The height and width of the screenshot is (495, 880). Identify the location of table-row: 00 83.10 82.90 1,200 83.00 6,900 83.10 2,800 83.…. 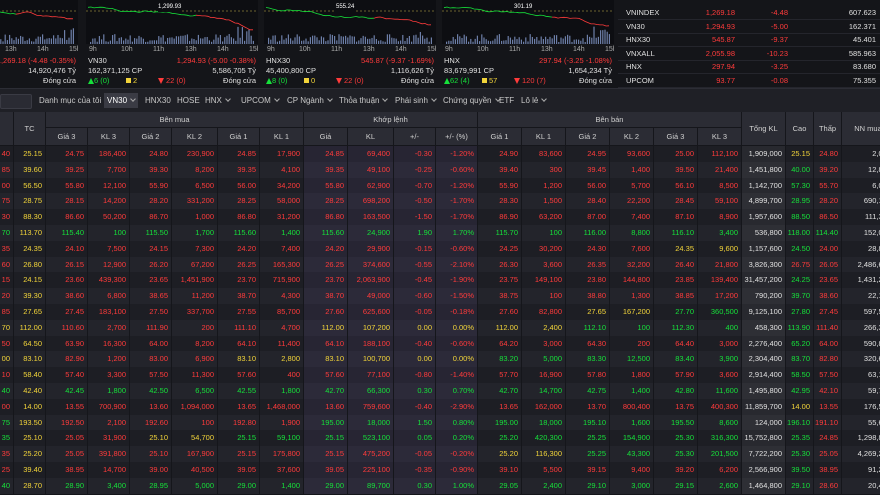
(440, 360).